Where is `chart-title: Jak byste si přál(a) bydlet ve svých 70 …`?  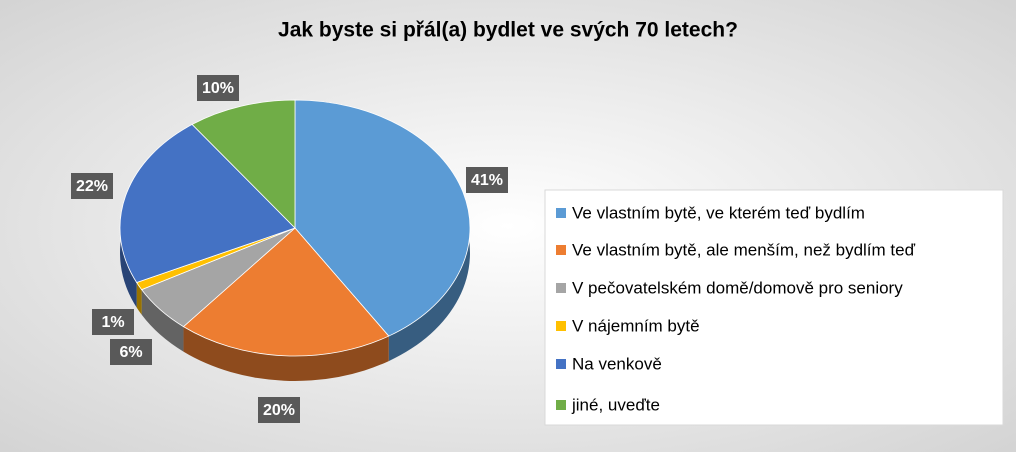
chart-title: Jak byste si přál(a) bydlet ve svých 70 … is located at coordinates (508, 30).